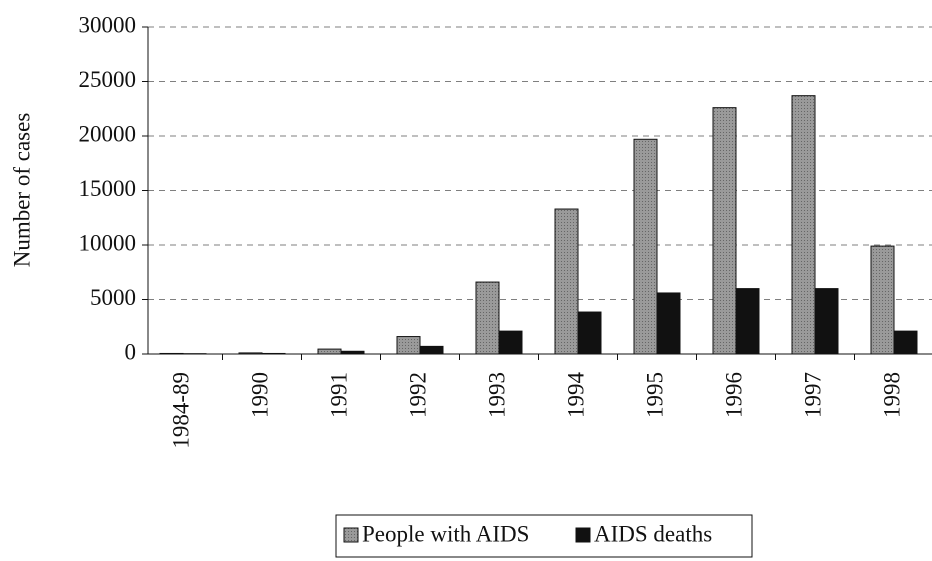  What do you see at coordinates (338, 395) in the screenshot?
I see `x-tick-label: 1991` at bounding box center [338, 395].